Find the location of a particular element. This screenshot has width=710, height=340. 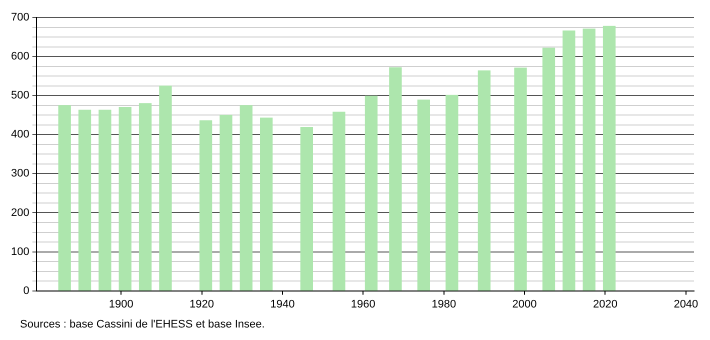

y-tick-label: 600 is located at coordinates (20, 56).